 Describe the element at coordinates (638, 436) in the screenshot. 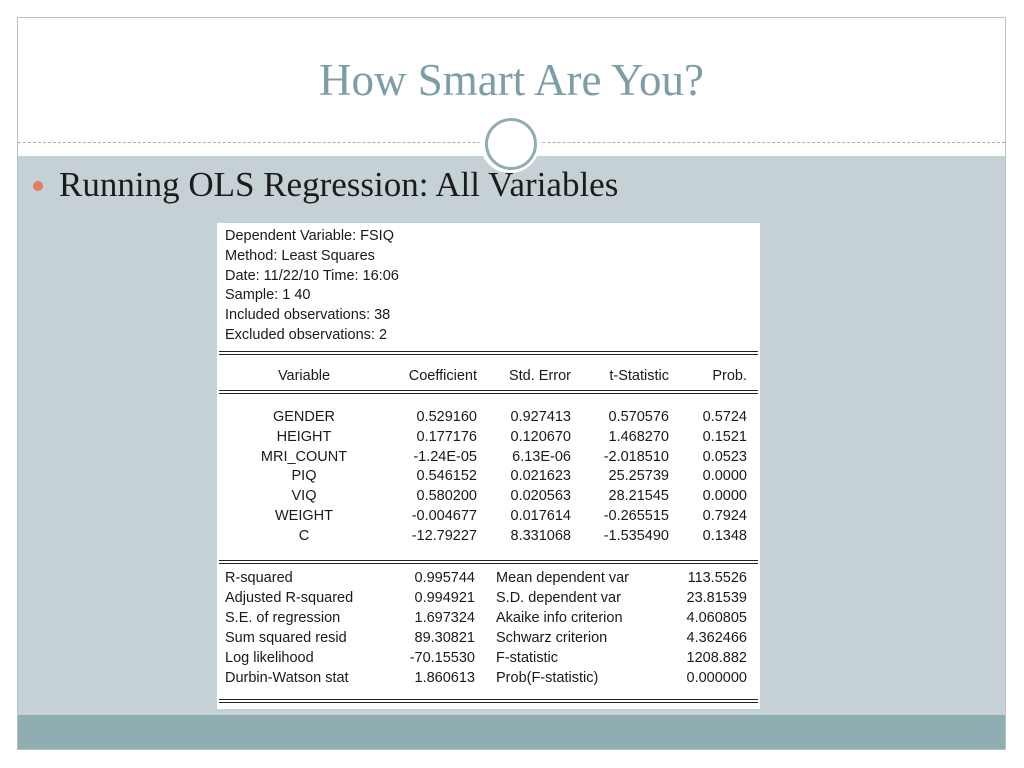

I see `t-statistic-cell: 1.468270` at that location.